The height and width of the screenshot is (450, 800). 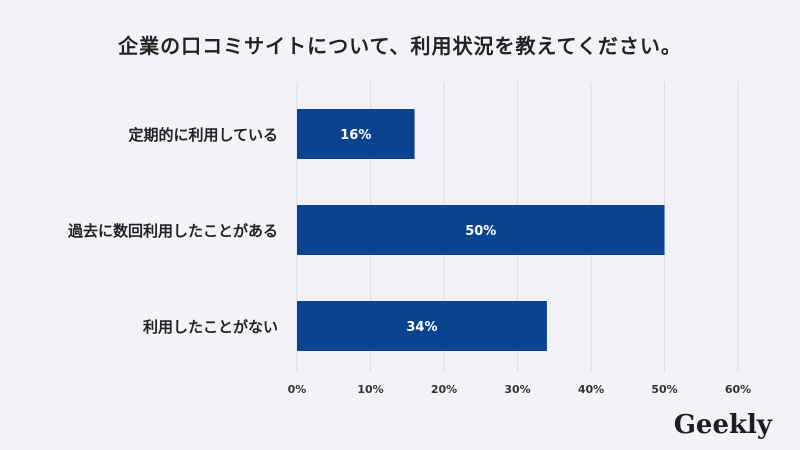 I want to click on x-tick-label: 10%, so click(x=370, y=389).